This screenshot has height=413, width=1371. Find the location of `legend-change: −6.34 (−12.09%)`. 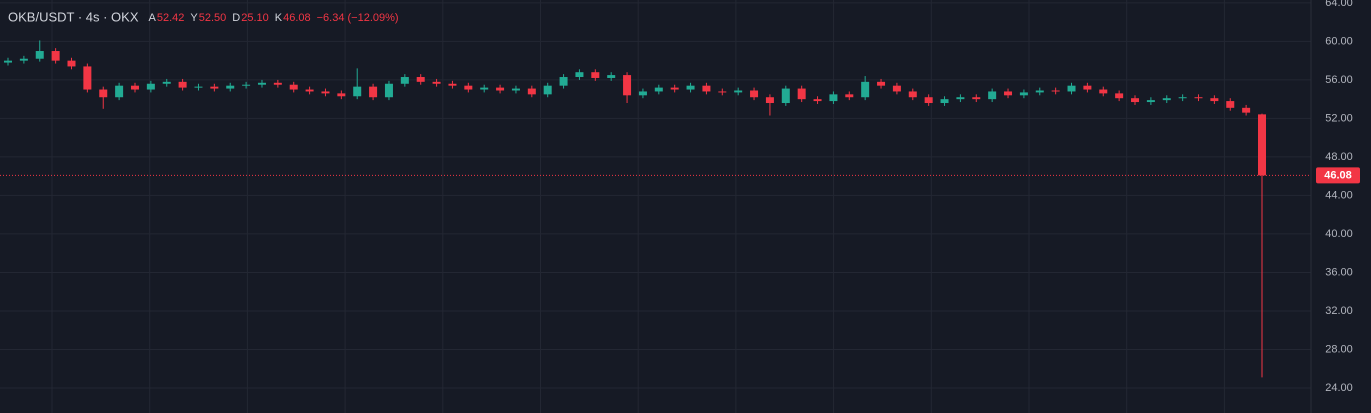

legend-change: −6.34 (−12.09%) is located at coordinates (358, 18).